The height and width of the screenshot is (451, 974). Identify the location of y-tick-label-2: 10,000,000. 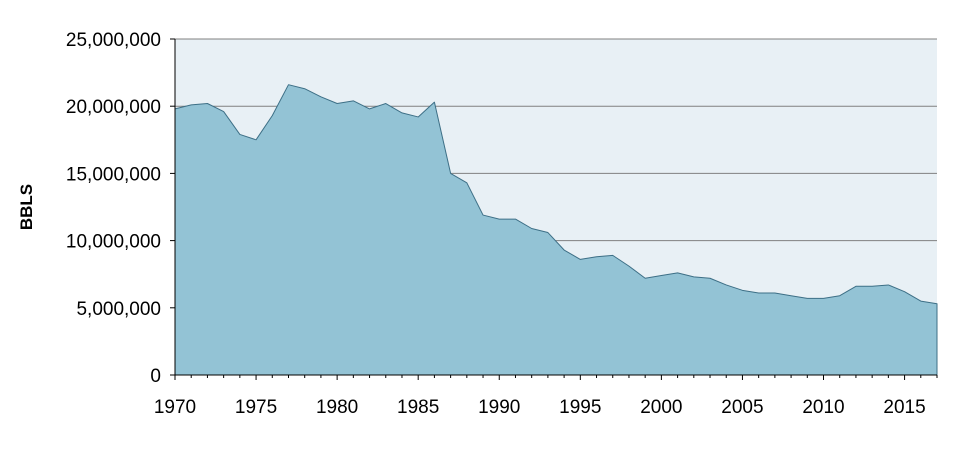
(113, 242).